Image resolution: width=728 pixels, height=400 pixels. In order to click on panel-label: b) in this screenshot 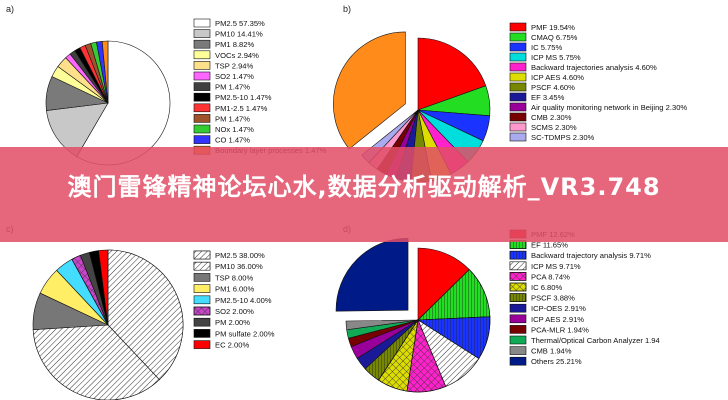, I will do `click(347, 9)`.